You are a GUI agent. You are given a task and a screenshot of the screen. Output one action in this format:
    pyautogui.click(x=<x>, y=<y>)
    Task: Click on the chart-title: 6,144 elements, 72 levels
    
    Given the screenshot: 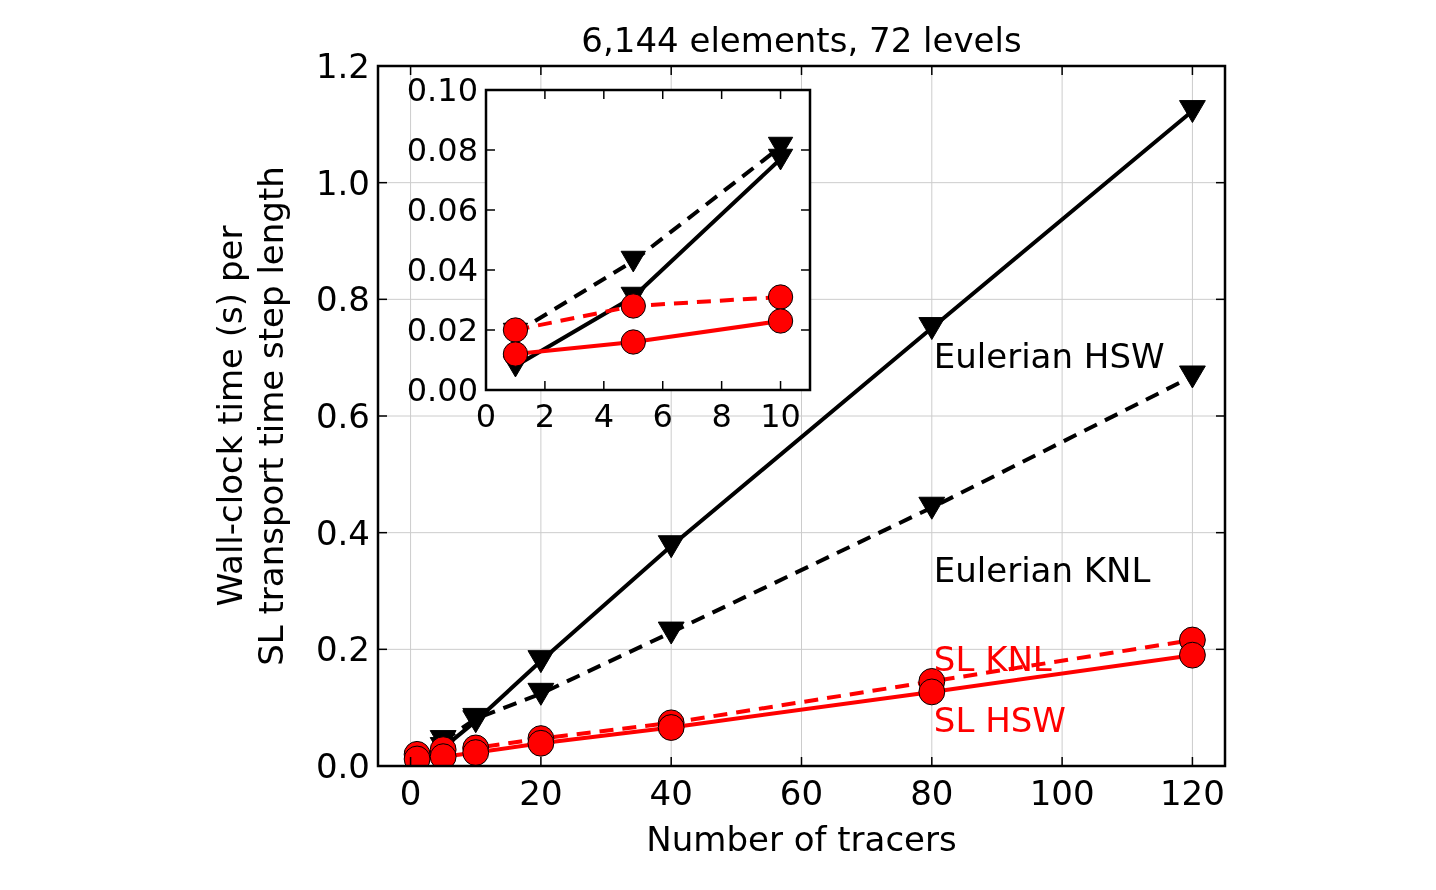 What is the action you would take?
    pyautogui.click(x=801, y=40)
    